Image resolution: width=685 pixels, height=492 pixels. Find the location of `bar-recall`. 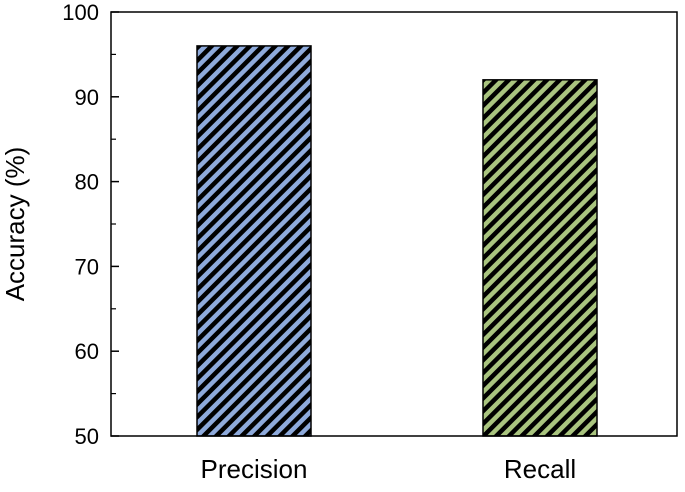

bar-recall is located at coordinates (540, 258).